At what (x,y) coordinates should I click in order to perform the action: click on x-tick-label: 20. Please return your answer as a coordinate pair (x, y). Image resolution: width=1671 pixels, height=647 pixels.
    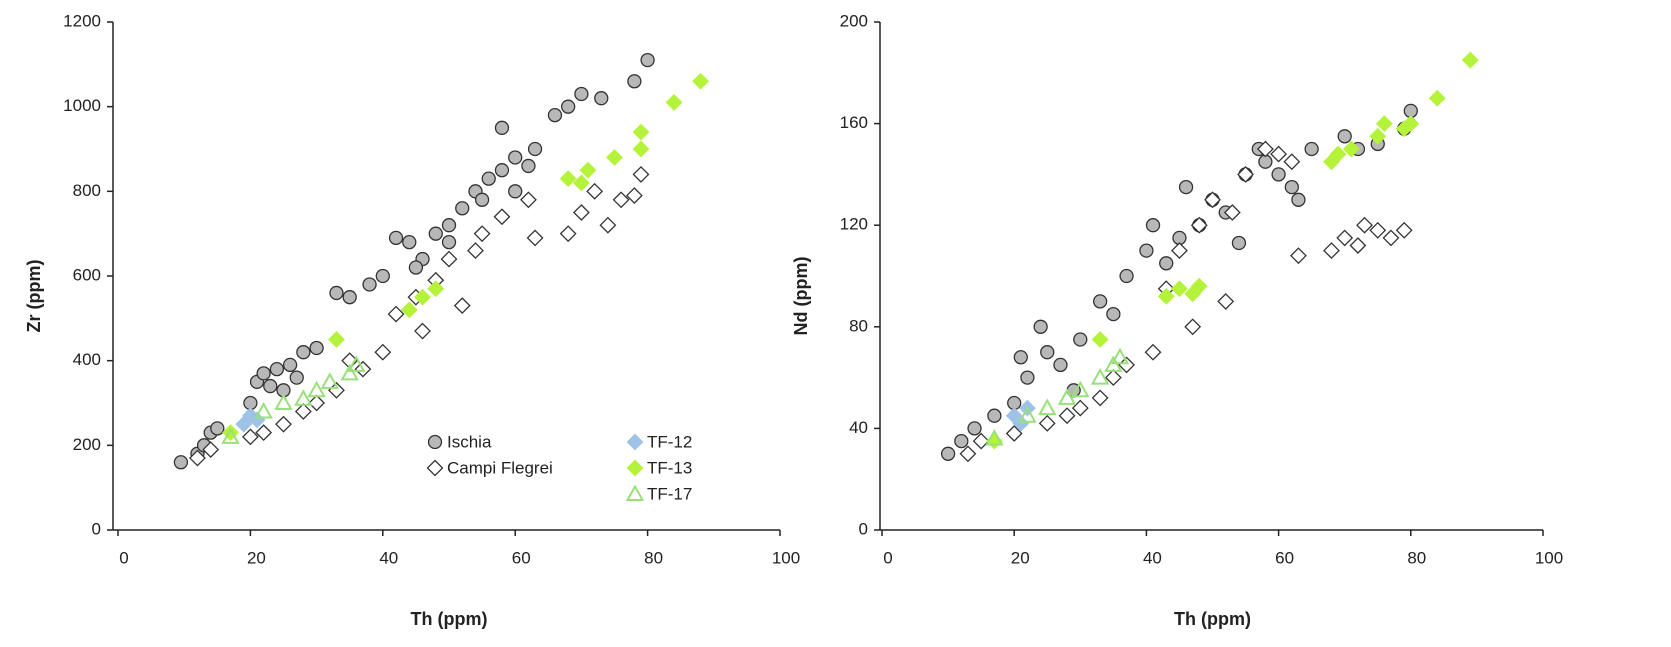
    Looking at the image, I should click on (256, 557).